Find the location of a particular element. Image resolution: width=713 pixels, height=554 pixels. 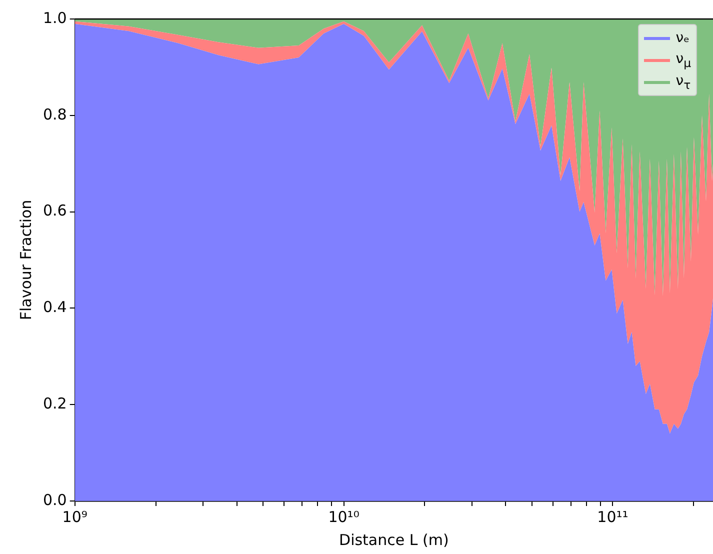

x-axis-title: Distance L (m) is located at coordinates (394, 539).